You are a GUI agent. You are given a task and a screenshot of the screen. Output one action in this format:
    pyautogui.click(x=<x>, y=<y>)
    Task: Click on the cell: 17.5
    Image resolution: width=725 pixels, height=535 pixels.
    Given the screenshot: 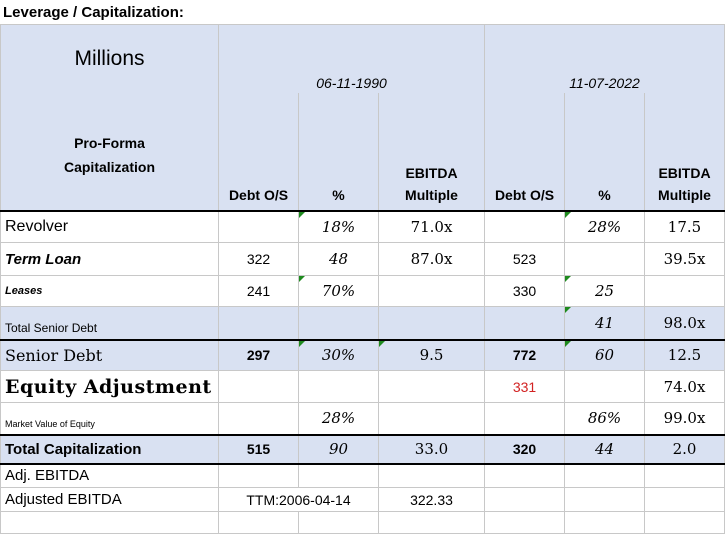 What is the action you would take?
    pyautogui.click(x=684, y=226)
    